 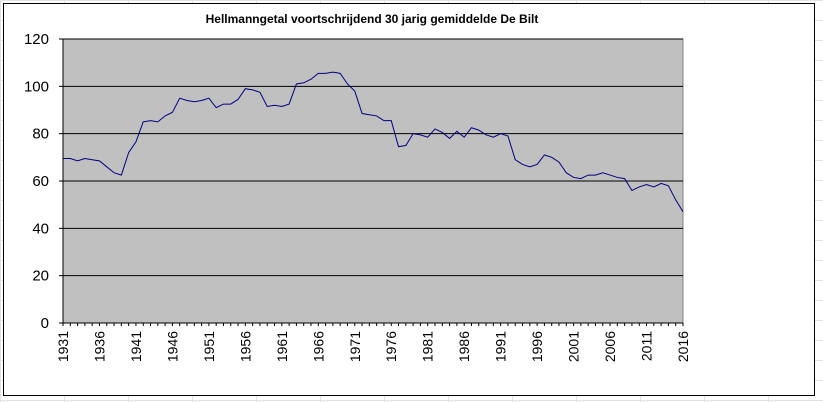 I want to click on x-tick-label: 1961, so click(x=282, y=346).